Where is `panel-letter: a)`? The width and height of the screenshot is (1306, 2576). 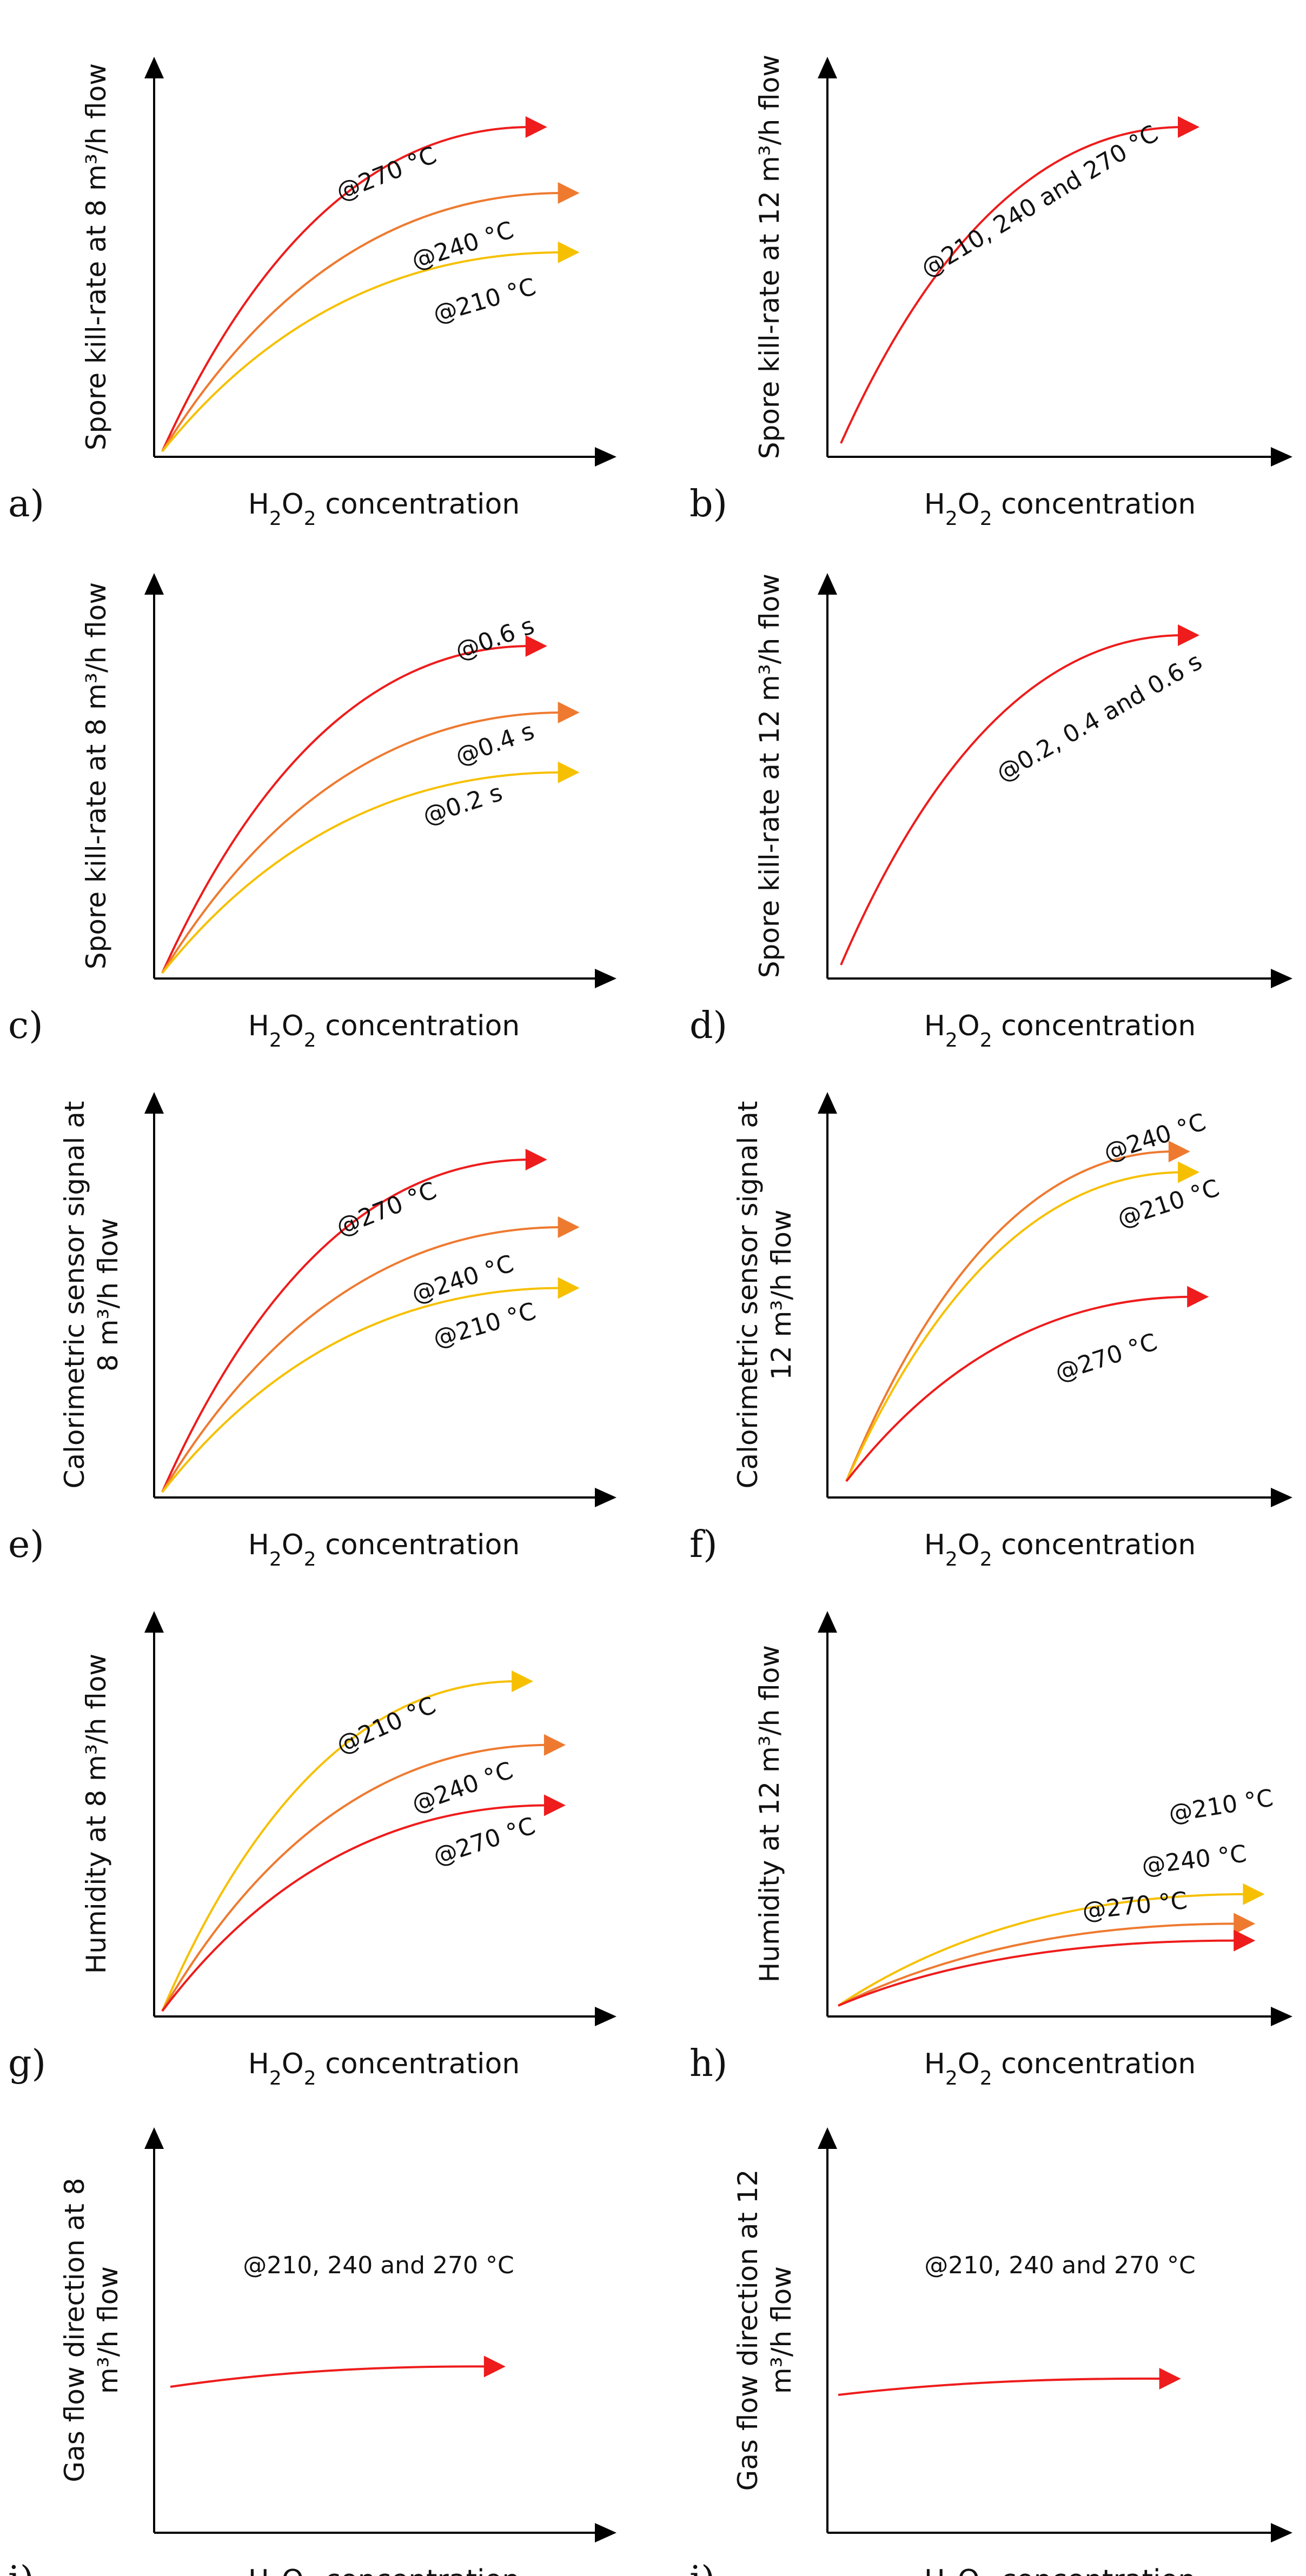 panel-letter: a) is located at coordinates (26, 504).